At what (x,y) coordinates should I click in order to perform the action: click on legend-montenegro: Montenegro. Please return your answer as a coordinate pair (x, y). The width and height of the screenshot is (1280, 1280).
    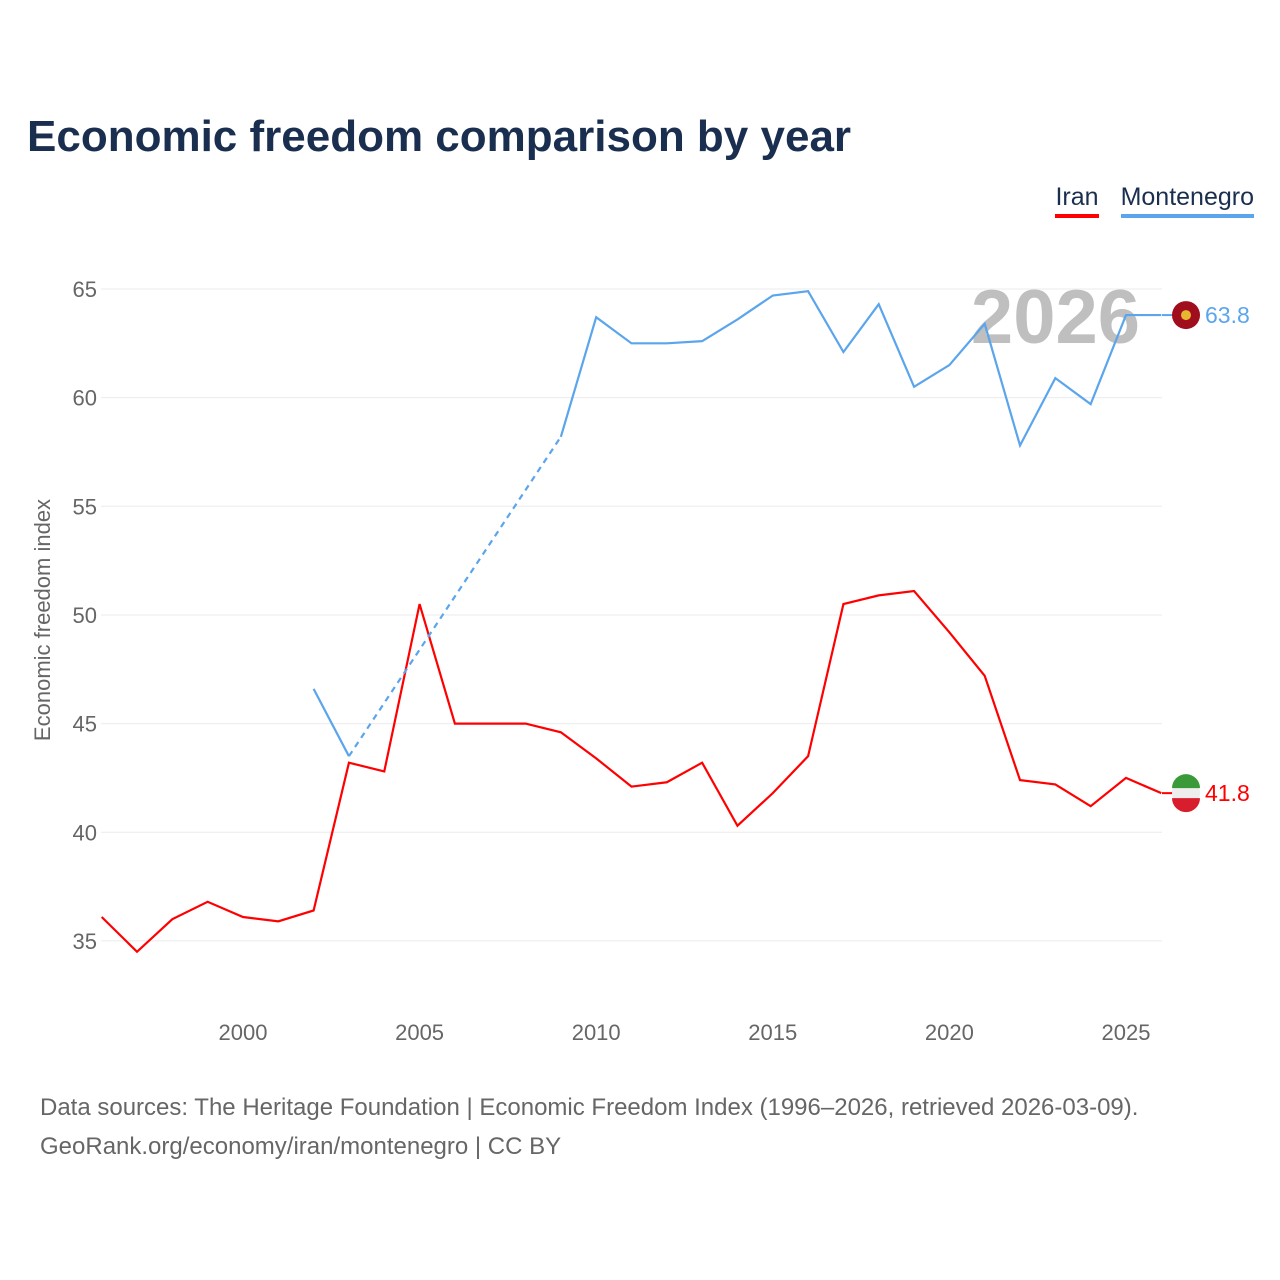
    Looking at the image, I should click on (1187, 200).